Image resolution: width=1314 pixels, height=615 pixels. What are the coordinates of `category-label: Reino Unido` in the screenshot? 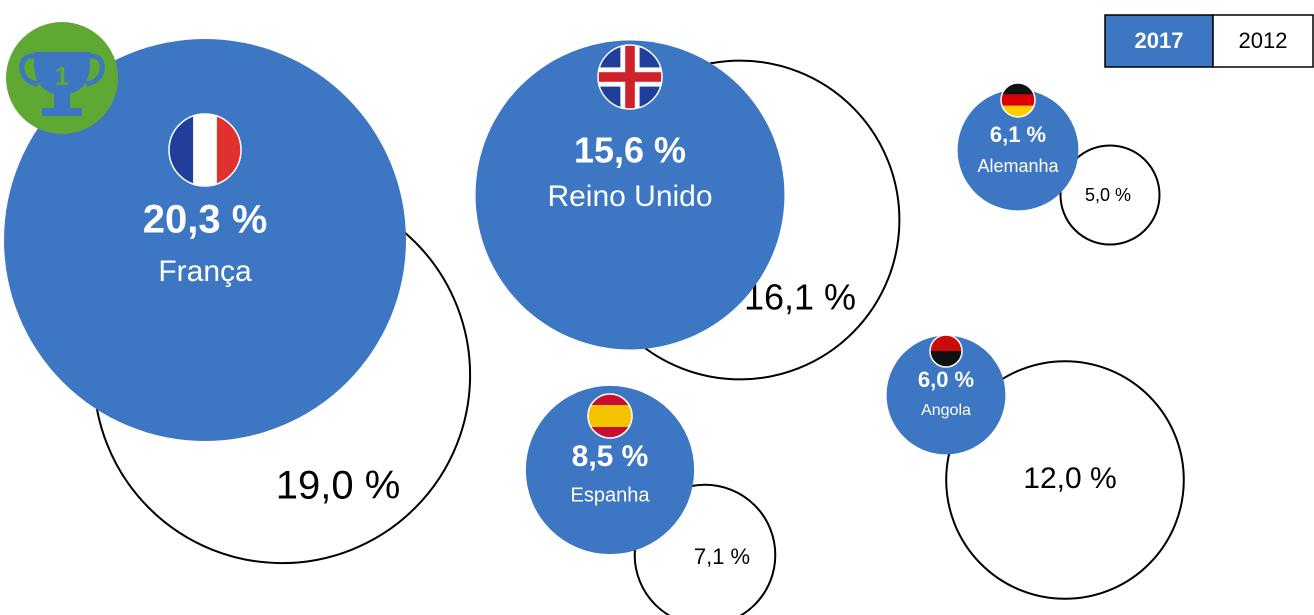 It's located at (629, 196).